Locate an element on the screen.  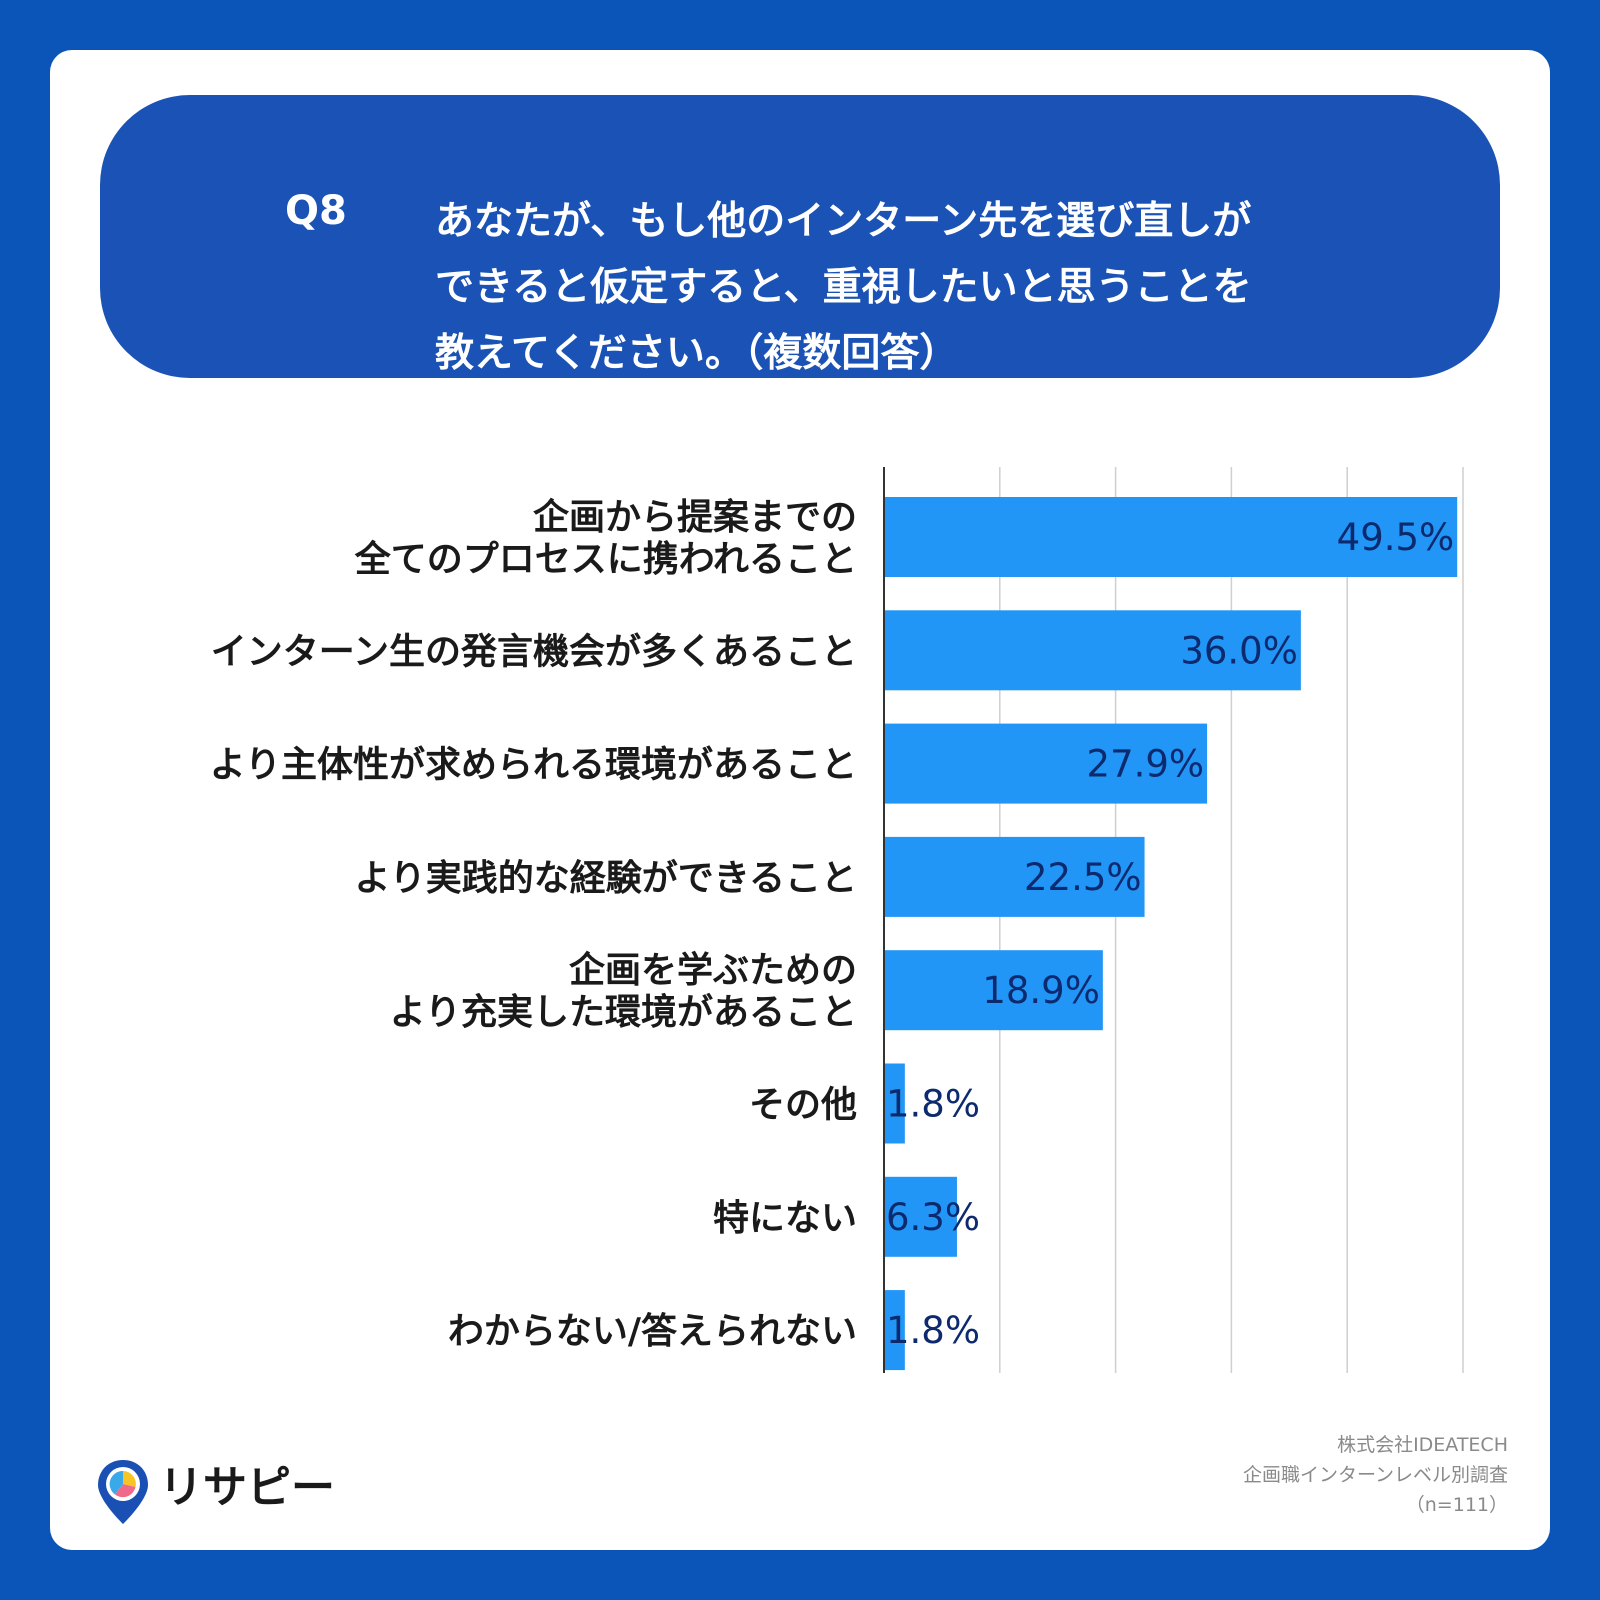
brand-logo: リサピー is located at coordinates (215, 1493).